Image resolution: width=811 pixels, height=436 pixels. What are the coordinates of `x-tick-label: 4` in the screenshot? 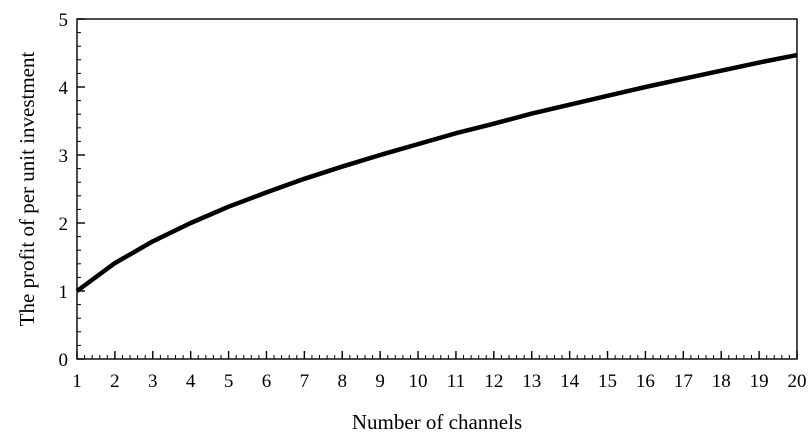 It's located at (191, 381).